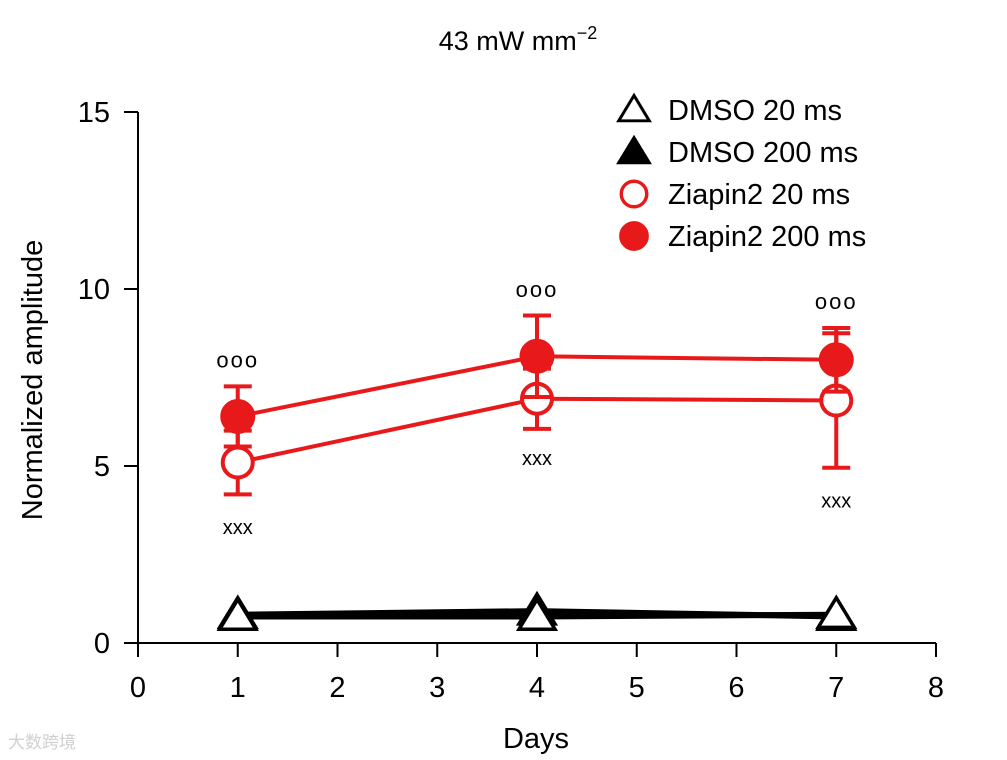  Describe the element at coordinates (508, 41) in the screenshot. I see `chart-title-main: 43 mW mm` at that location.